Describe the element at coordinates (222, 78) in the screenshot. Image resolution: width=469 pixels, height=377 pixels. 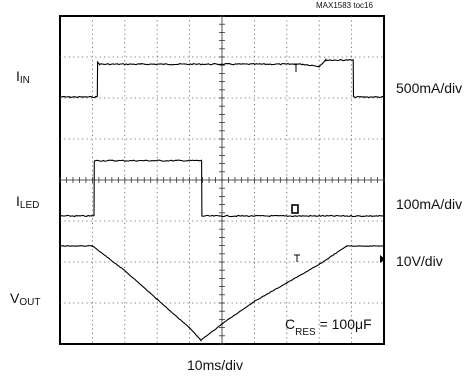
I see `trace-iin` at that location.